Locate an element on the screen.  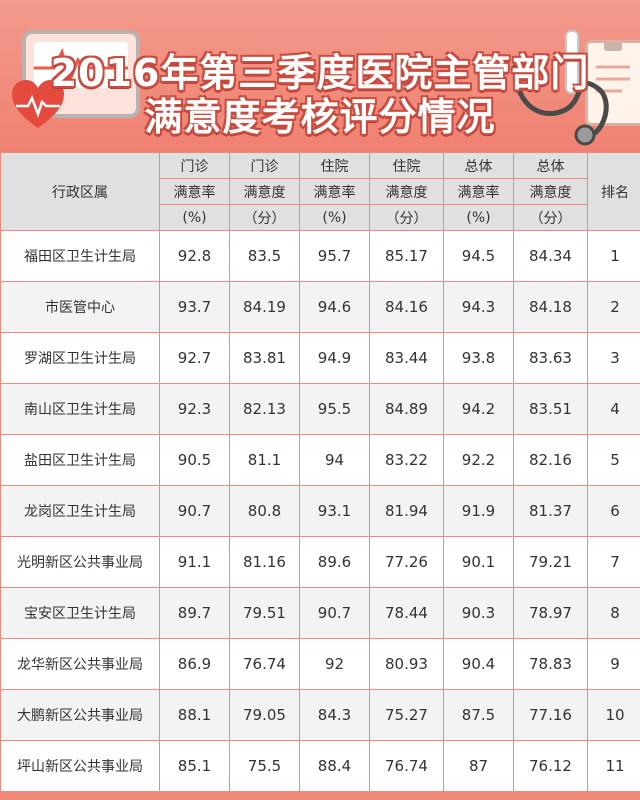
value-cell: 94.6 is located at coordinates (334, 307).